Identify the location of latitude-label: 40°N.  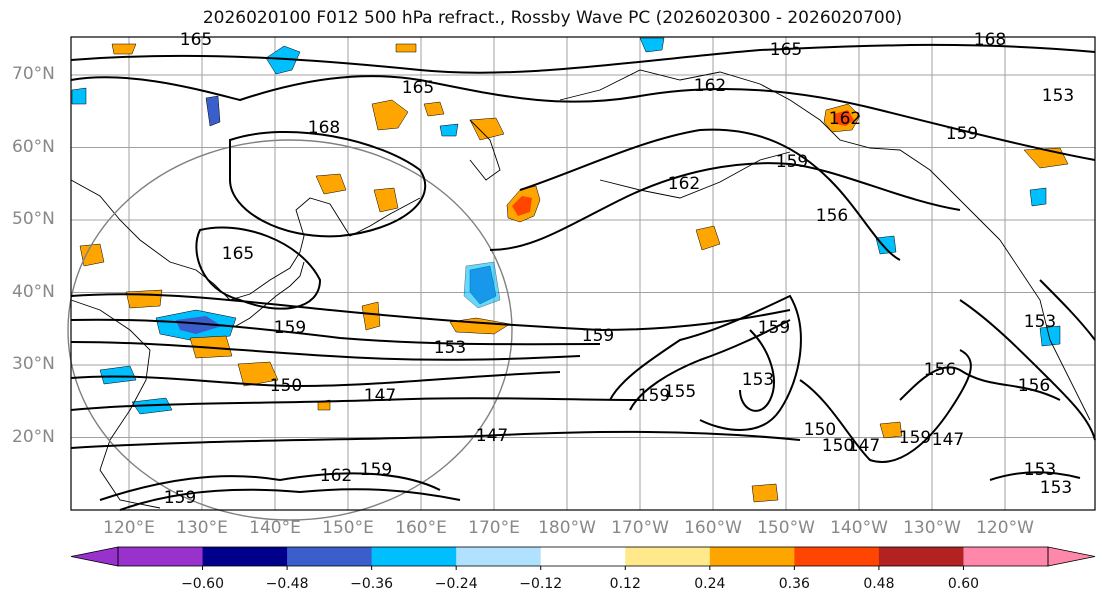
(33, 291).